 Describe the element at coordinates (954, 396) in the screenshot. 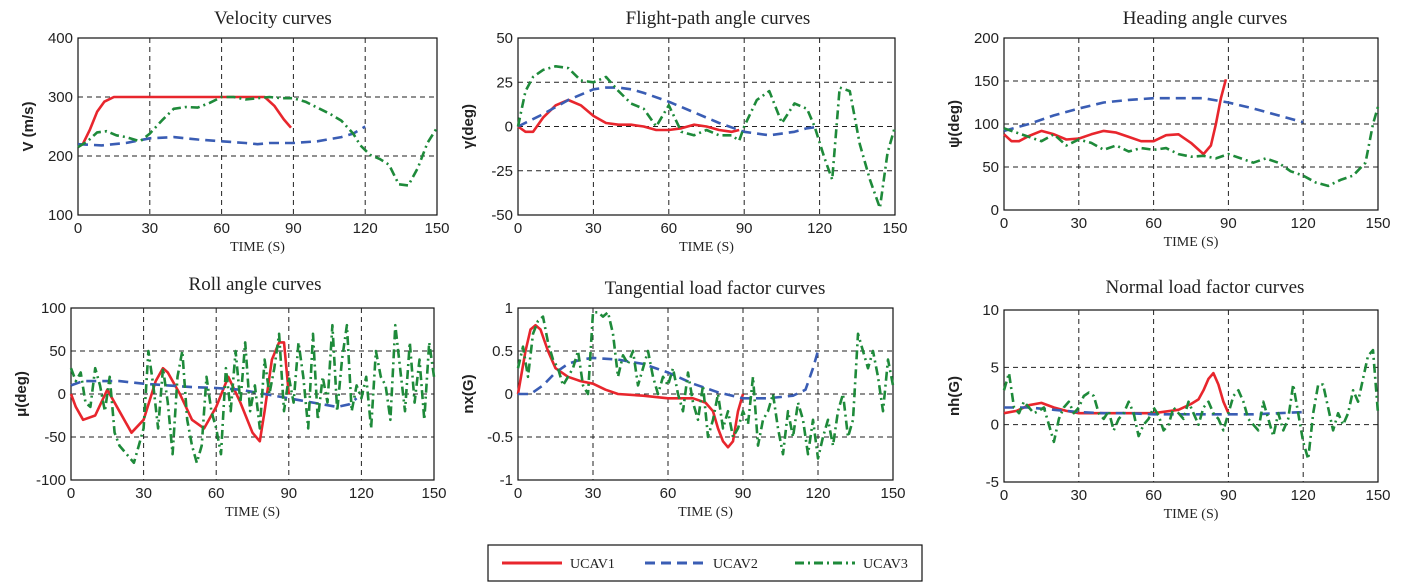

I see `y-axis-label: nh(G)` at that location.